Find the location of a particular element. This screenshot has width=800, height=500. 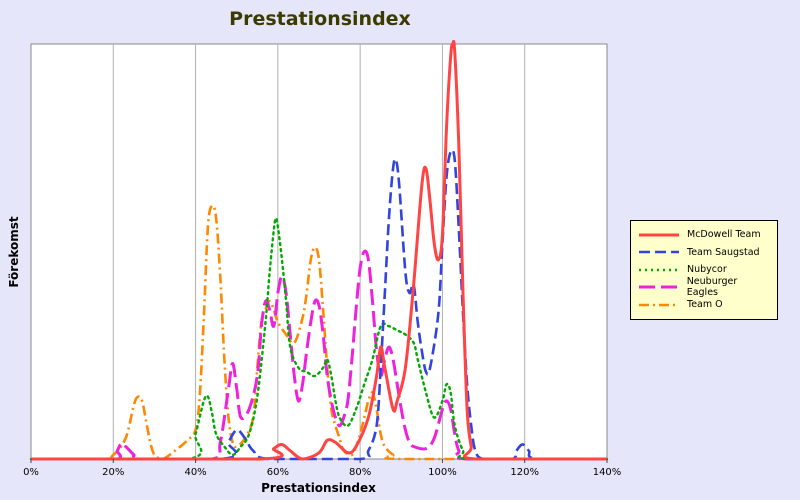

legend-item: Team Saugstad is located at coordinates (704, 253).